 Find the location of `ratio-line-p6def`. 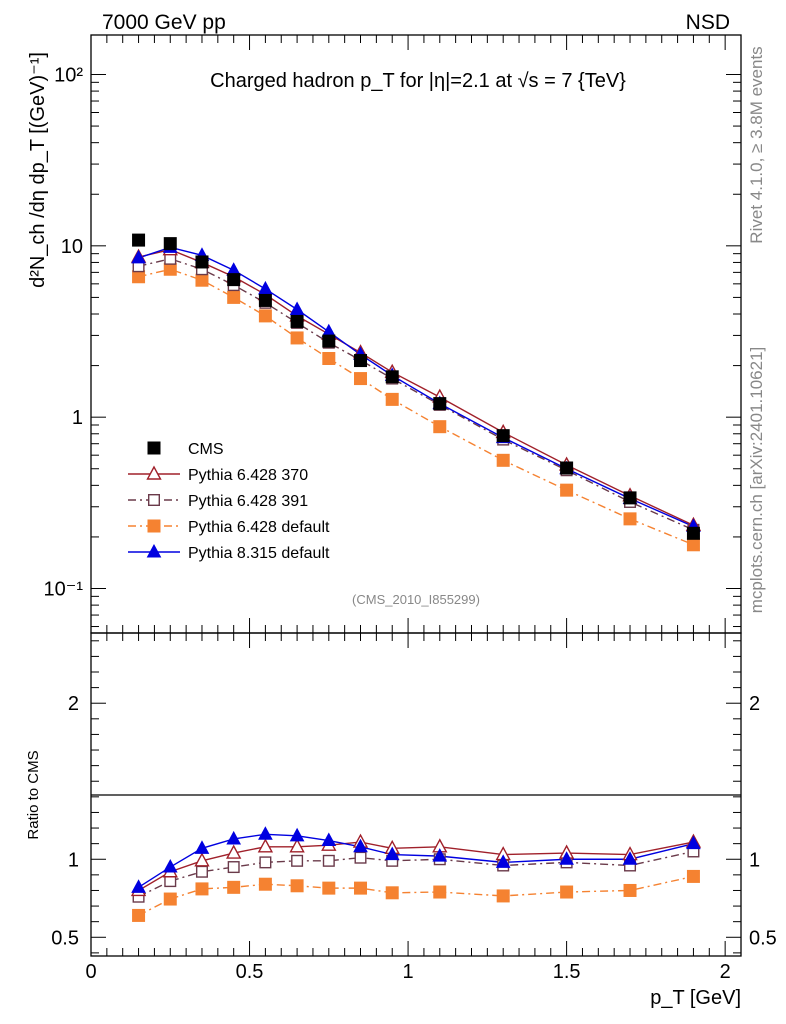

ratio-line-p6def is located at coordinates (416, 896).